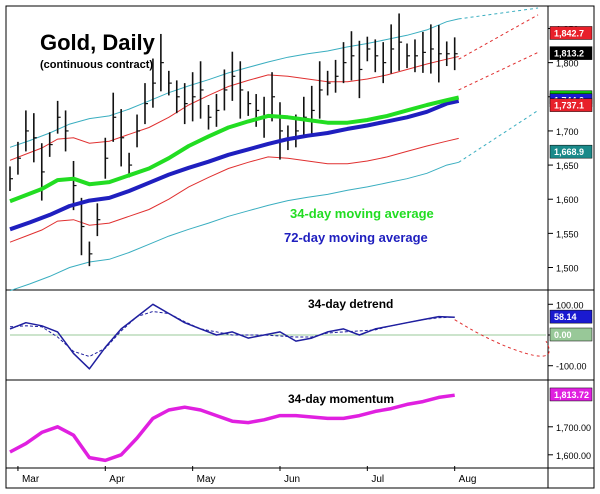 Image resolution: width=600 pixels, height=494 pixels. Describe the element at coordinates (468, 479) in the screenshot. I see `x-tick-label: Aug` at that location.